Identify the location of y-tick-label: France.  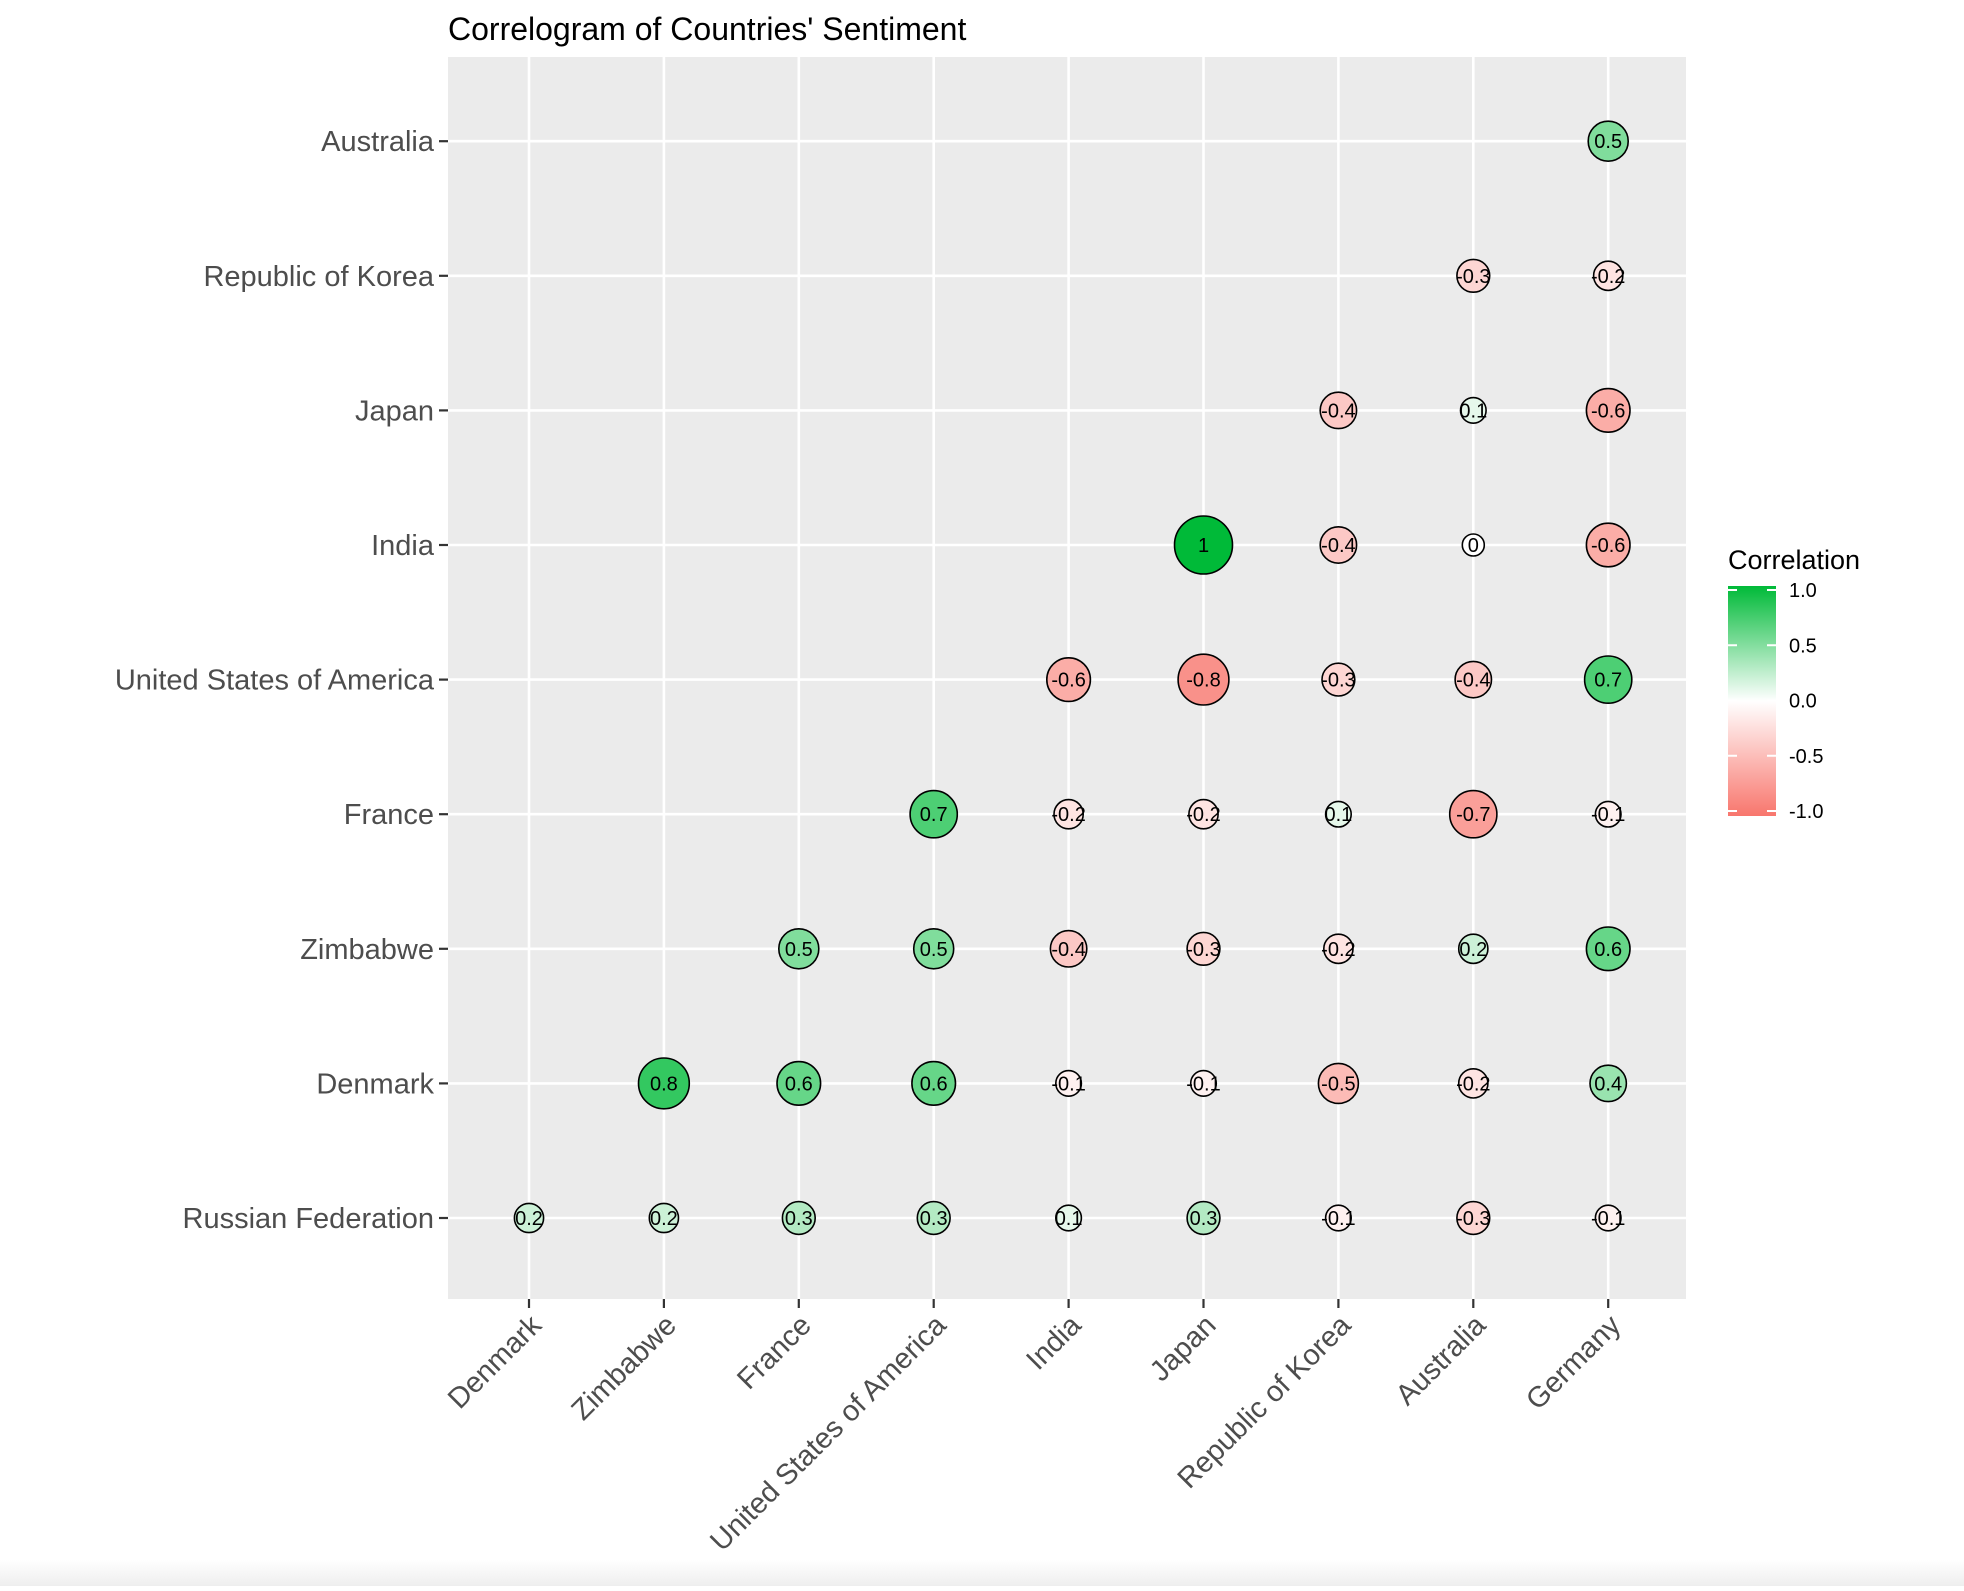
(389, 815).